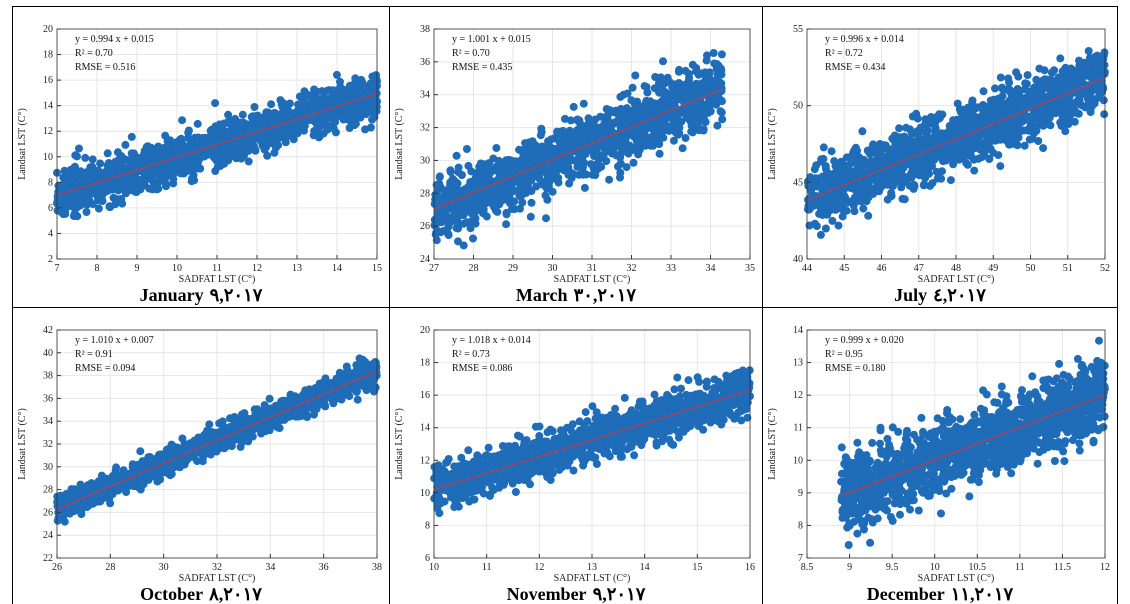 The height and width of the screenshot is (604, 1130). Describe the element at coordinates (50, 259) in the screenshot. I see `y-tick-label: 2` at that location.